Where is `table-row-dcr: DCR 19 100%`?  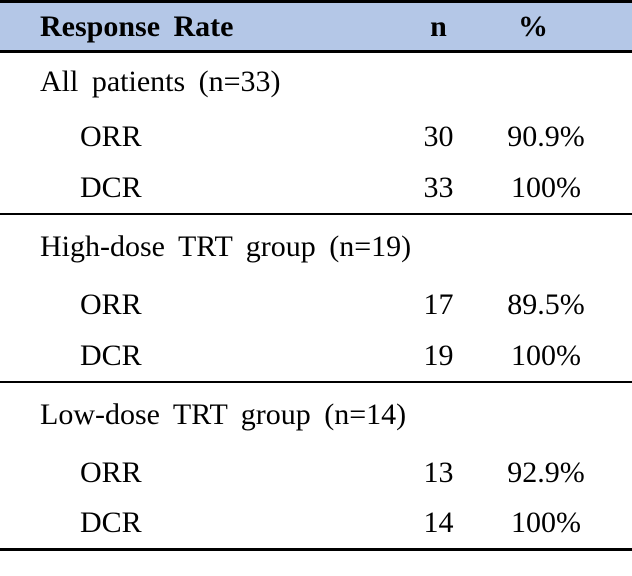
table-row-dcr: DCR 19 100% is located at coordinates (316, 356).